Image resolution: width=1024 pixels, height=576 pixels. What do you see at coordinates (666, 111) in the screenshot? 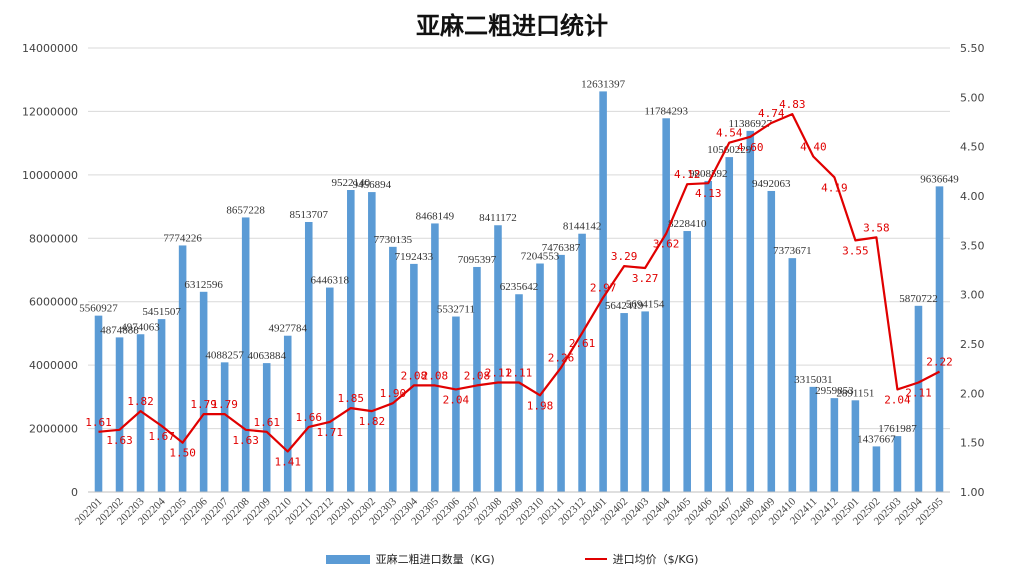
I see `bar-data-label: 11784293` at bounding box center [666, 111].